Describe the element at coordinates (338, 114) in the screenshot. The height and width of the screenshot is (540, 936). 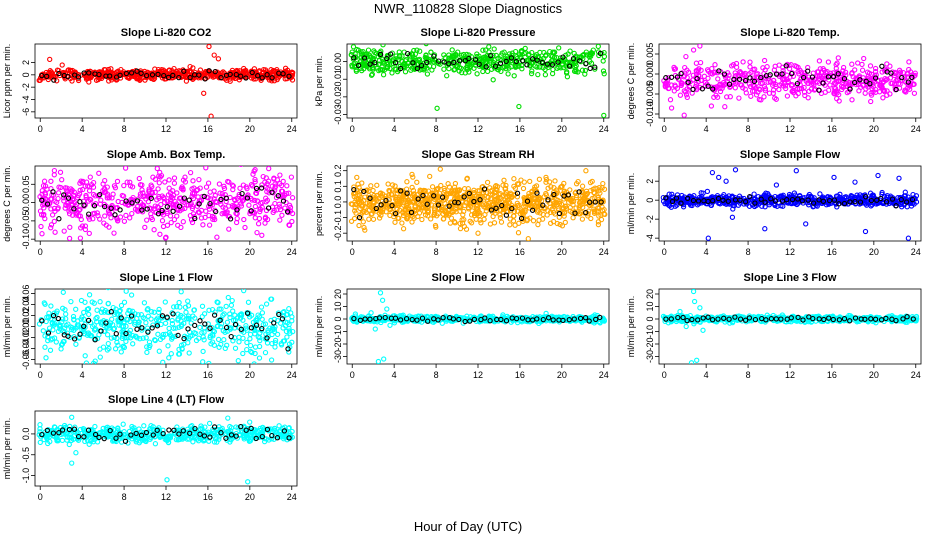
I see `y-tick-label: -0.03` at that location.